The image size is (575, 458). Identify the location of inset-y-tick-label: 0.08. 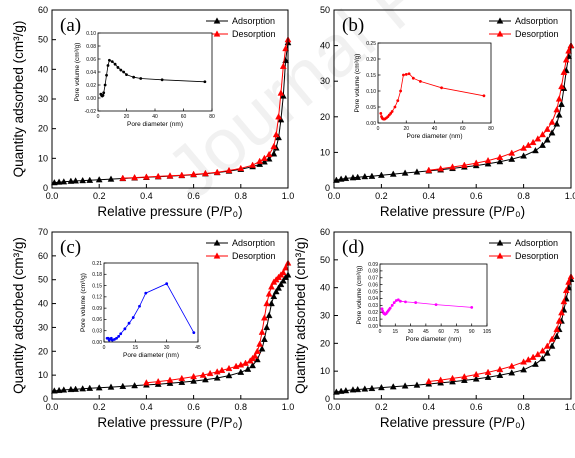
(373, 272).